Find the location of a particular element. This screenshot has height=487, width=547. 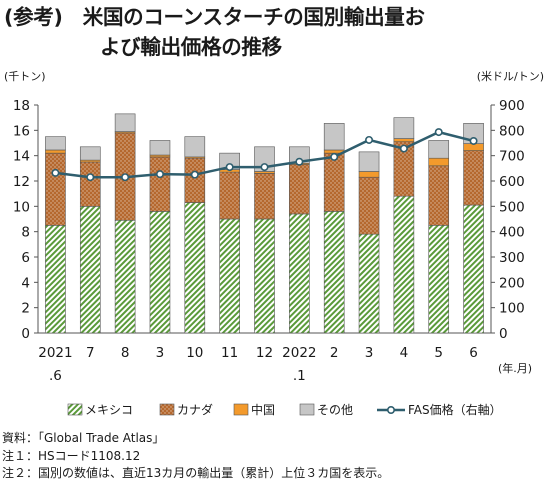

y-tick-label-left: 10 is located at coordinates (21, 207).